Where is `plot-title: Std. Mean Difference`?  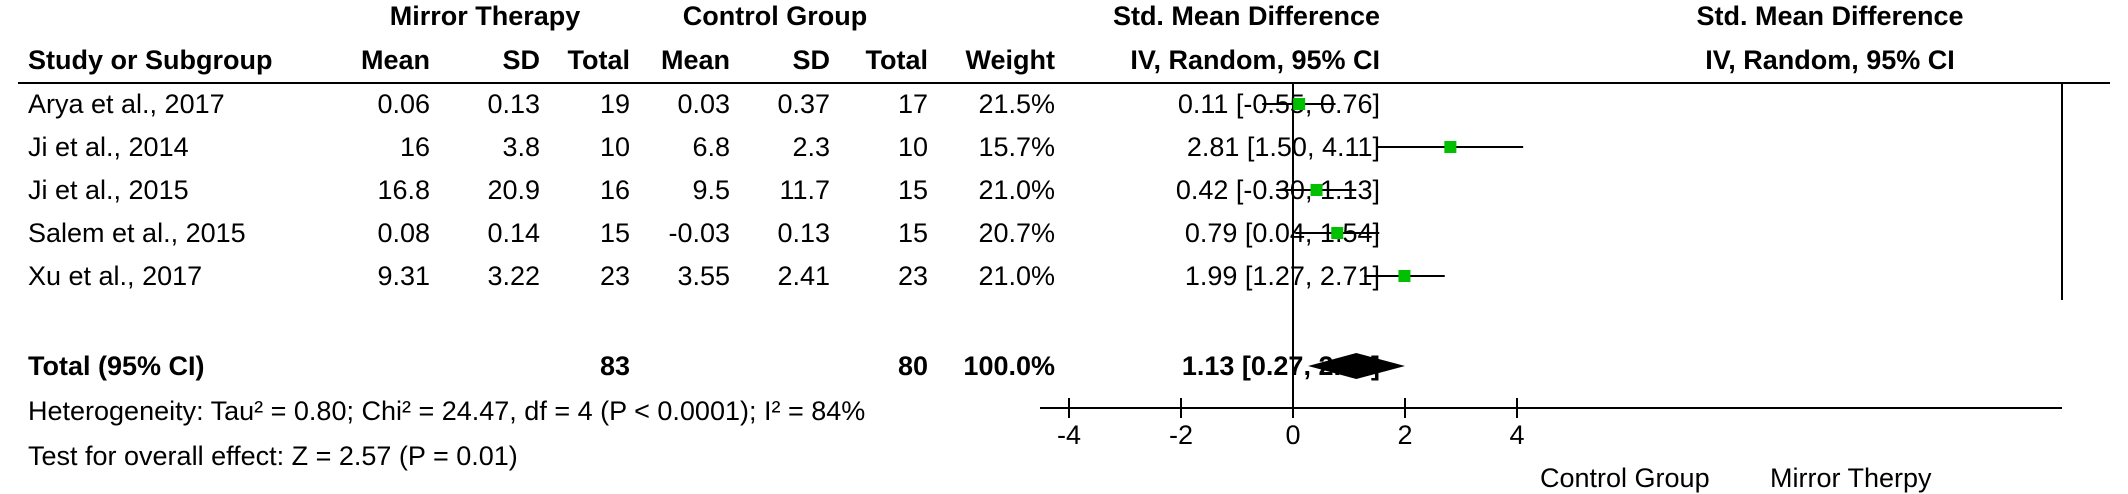 plot-title: Std. Mean Difference is located at coordinates (1830, 16).